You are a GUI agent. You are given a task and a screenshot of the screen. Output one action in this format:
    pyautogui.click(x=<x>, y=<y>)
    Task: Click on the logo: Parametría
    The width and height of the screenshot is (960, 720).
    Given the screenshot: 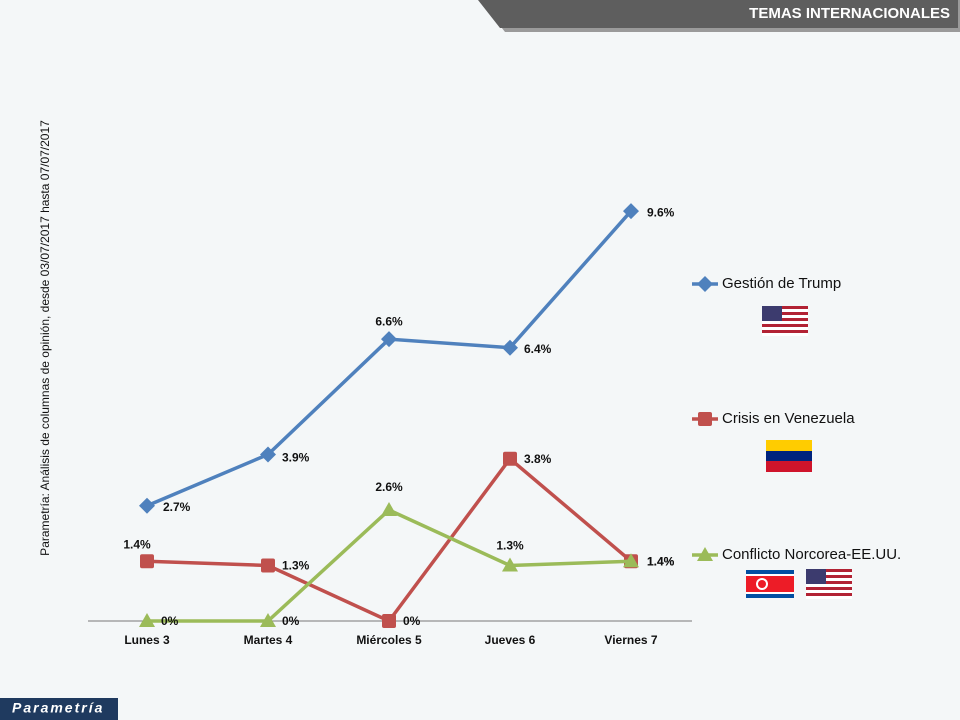 What is the action you would take?
    pyautogui.click(x=58, y=708)
    